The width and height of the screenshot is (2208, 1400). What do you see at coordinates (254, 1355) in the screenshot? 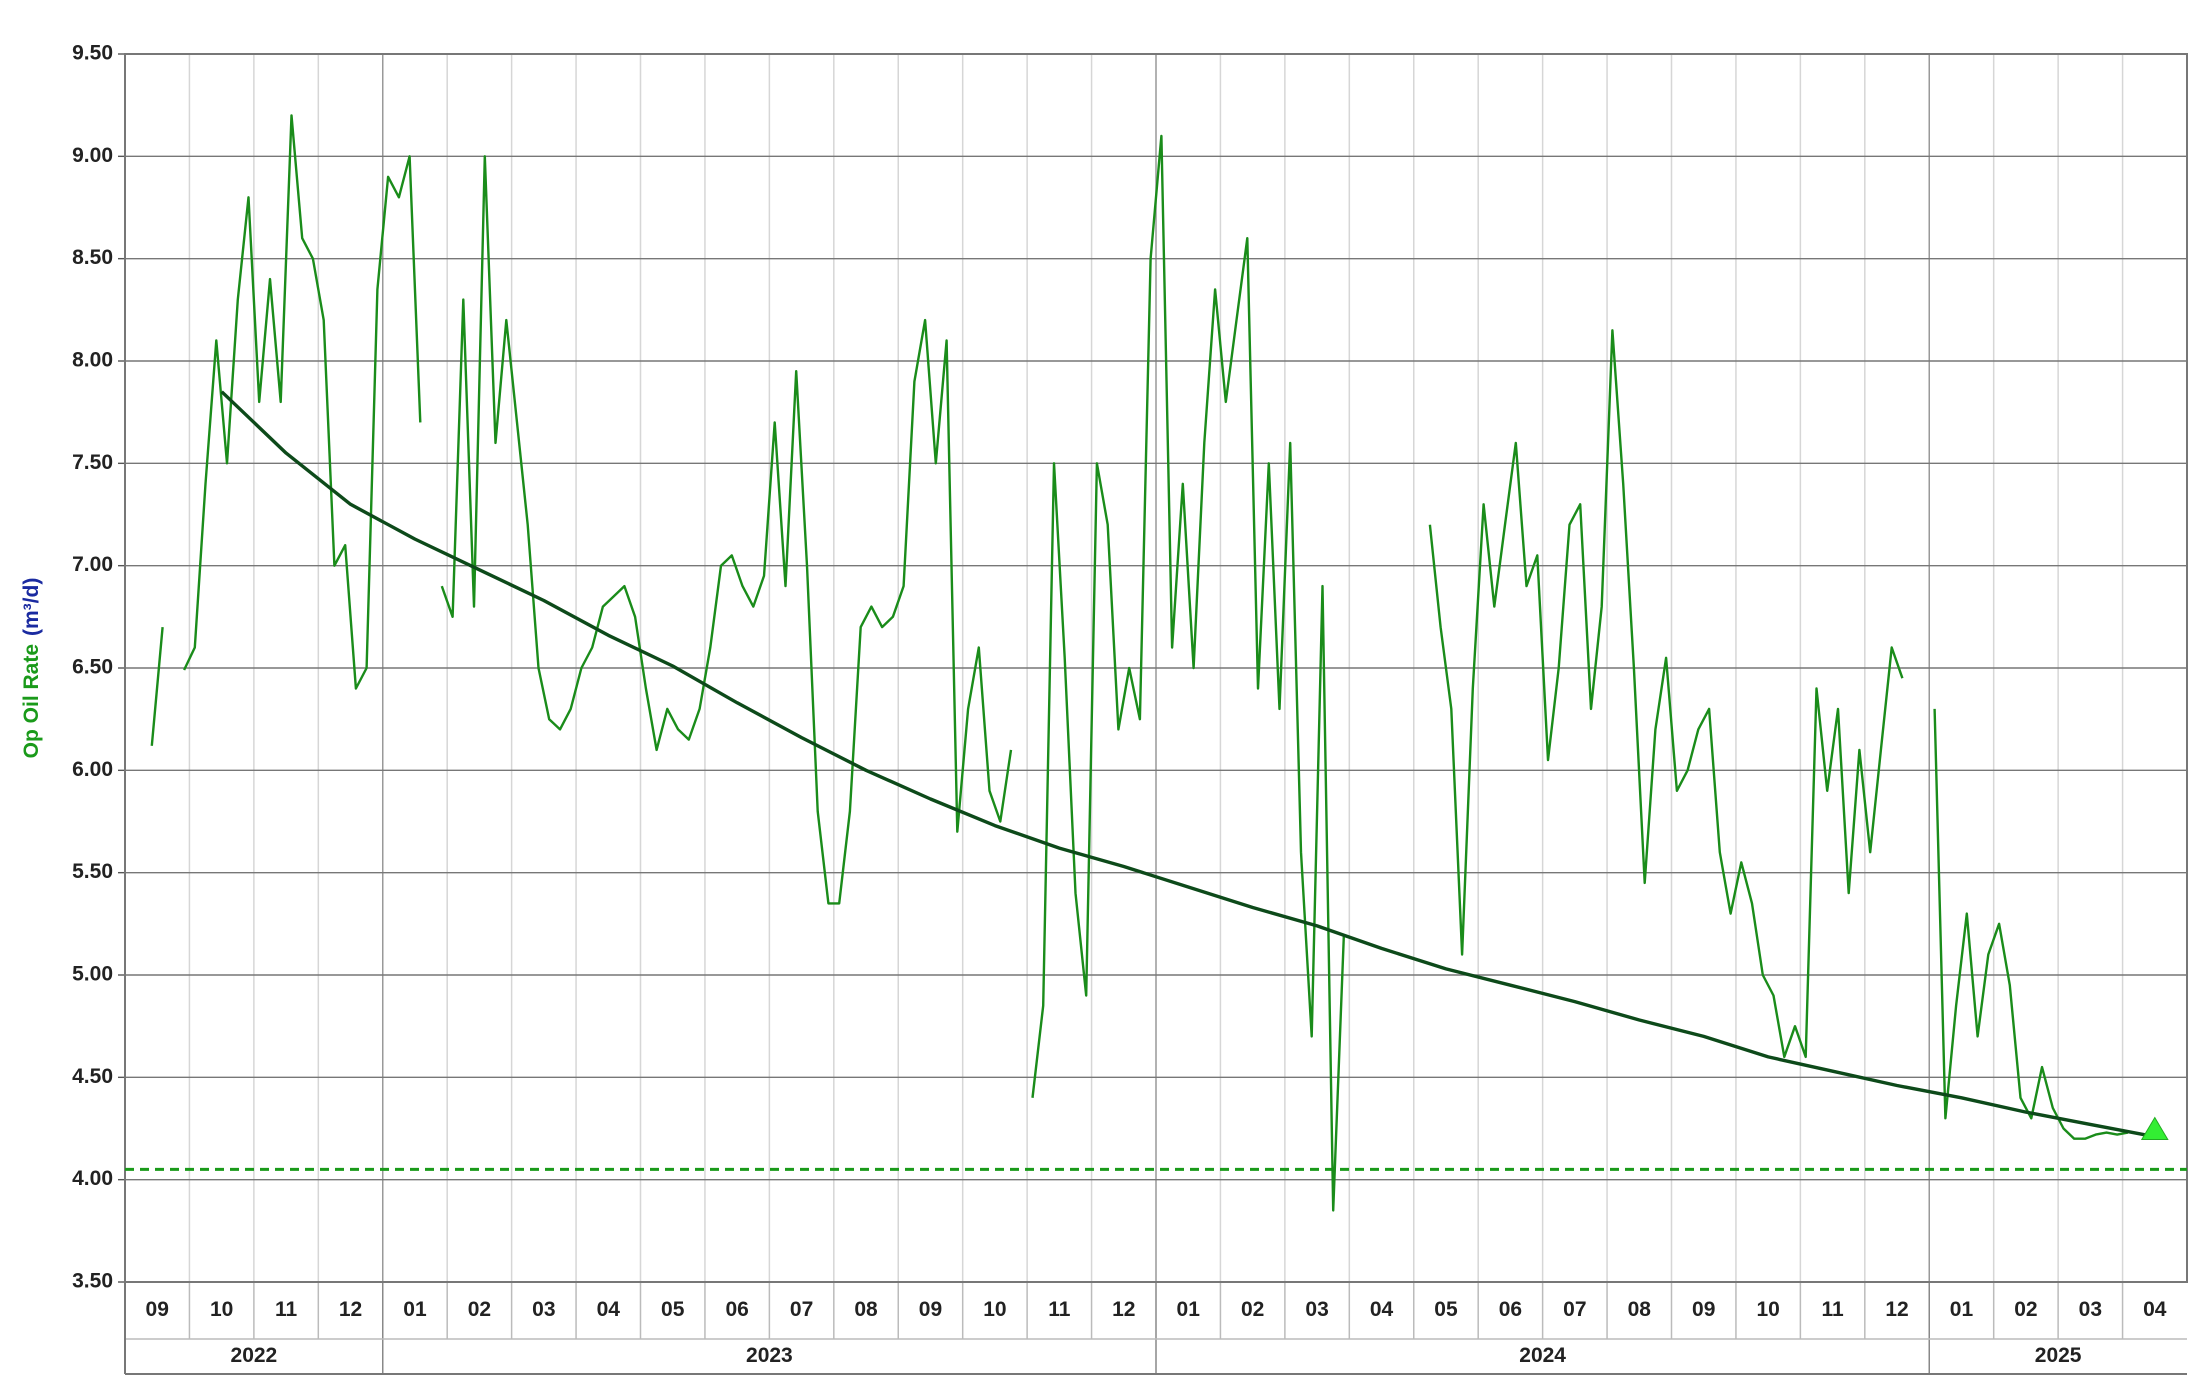
I see `year-label: 2022` at bounding box center [254, 1355].